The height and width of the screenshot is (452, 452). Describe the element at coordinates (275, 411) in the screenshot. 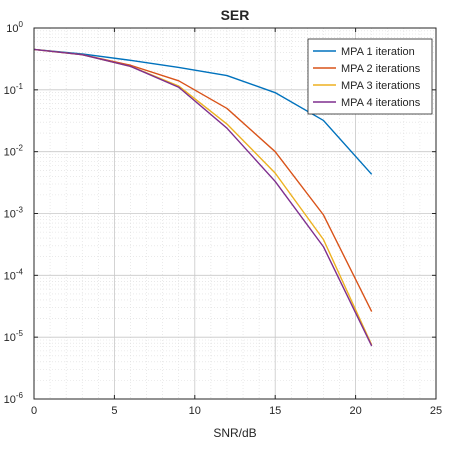

I see `x-tick-label: 15` at that location.